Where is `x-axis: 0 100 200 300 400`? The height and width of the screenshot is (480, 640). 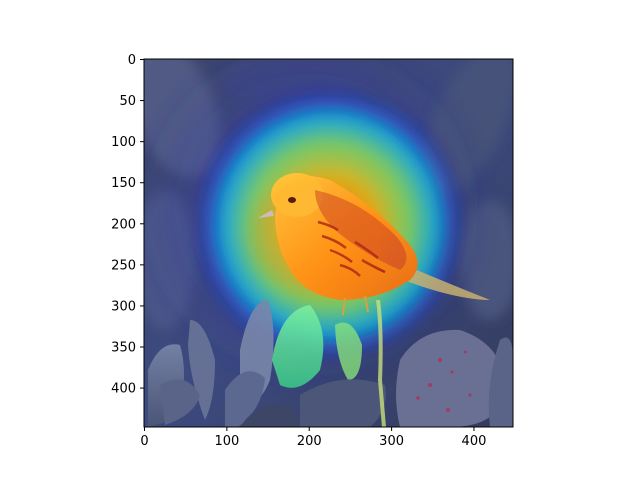
x-axis: 0 100 200 300 400 is located at coordinates (313, 438).